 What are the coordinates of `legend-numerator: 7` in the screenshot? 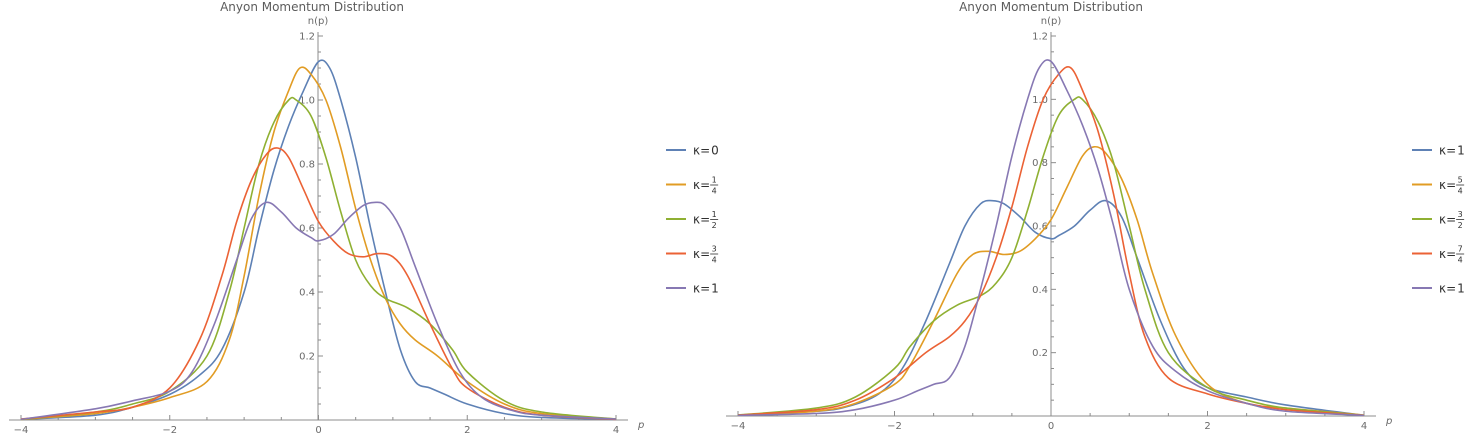 It's located at (1460, 249).